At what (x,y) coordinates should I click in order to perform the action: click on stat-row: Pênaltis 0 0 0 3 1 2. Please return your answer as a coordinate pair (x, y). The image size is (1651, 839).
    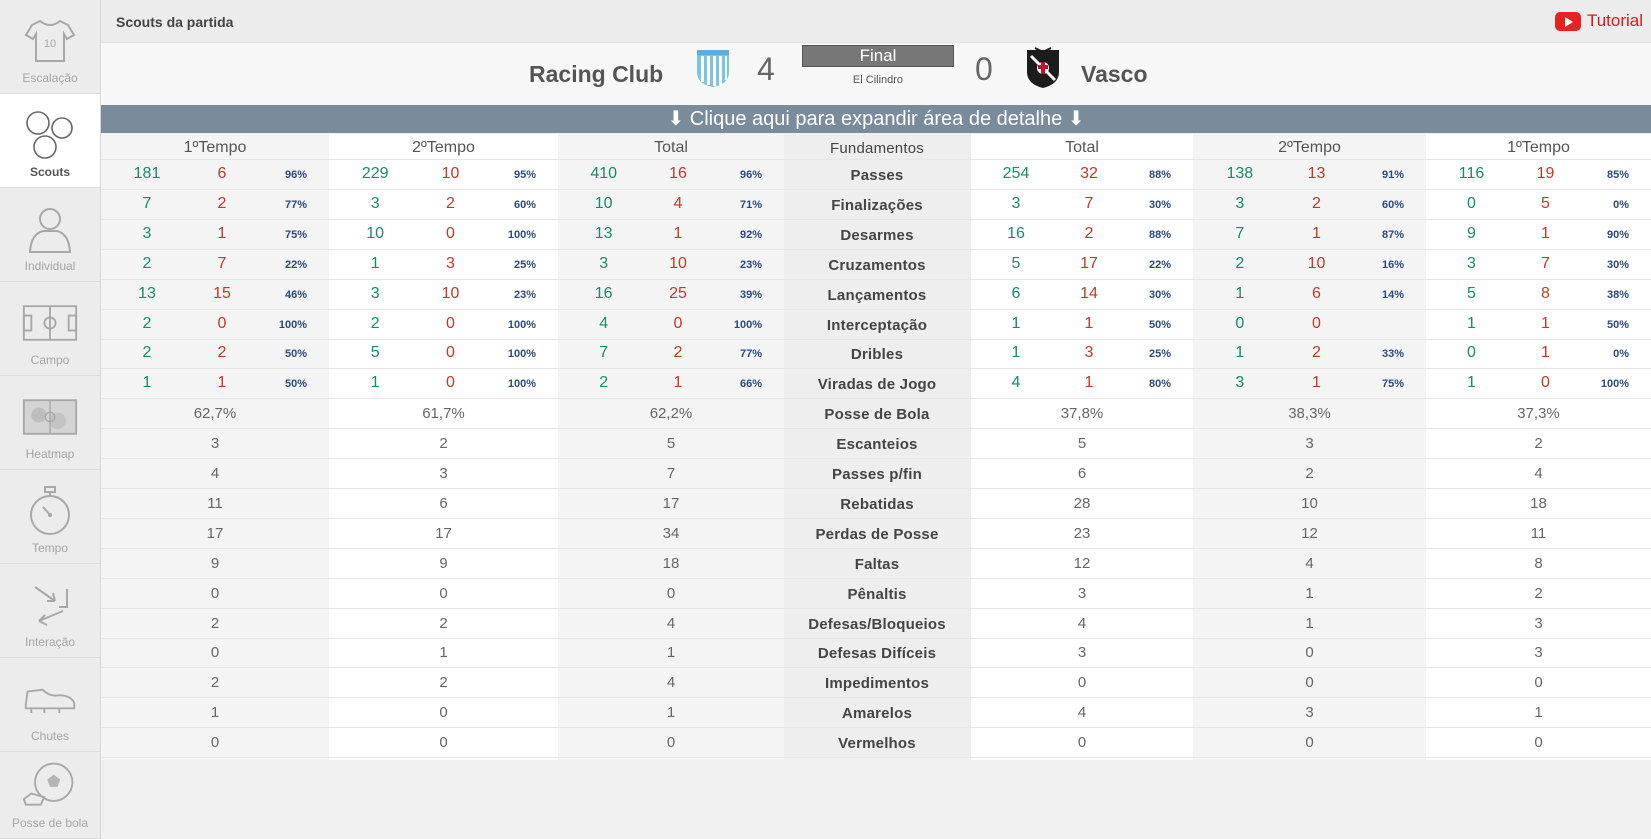
    Looking at the image, I should click on (876, 594).